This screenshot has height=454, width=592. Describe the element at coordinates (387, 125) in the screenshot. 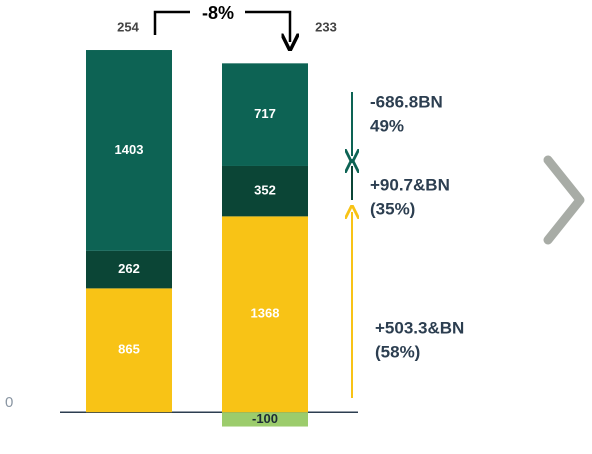

I see `annotation: 49%` at that location.